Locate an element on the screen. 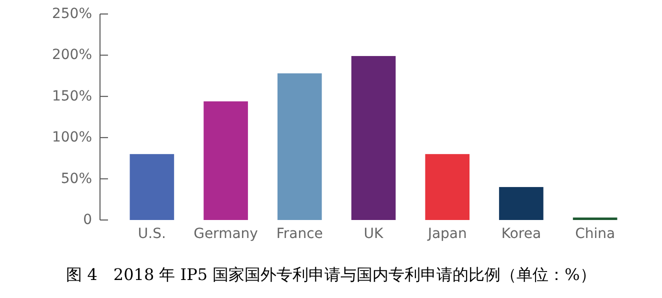  x-tick-label: Germany is located at coordinates (226, 234).